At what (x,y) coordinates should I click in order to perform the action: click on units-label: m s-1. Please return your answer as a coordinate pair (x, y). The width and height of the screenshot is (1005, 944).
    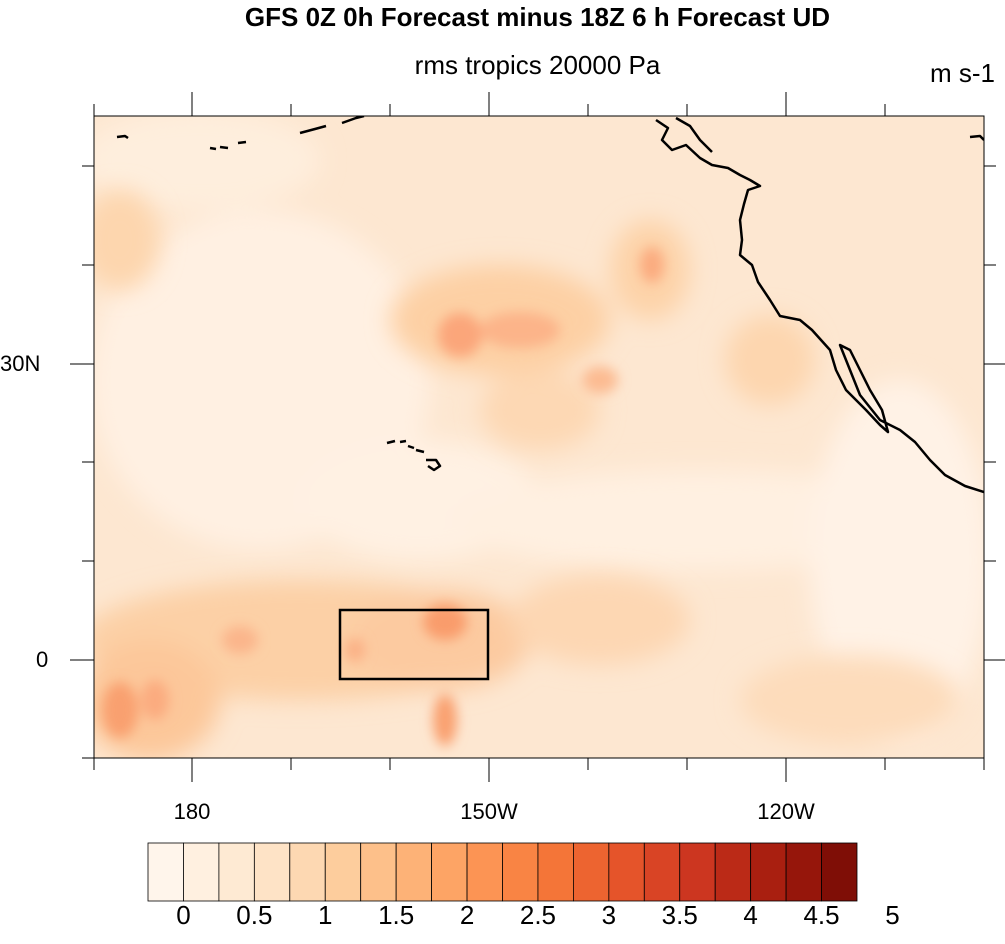
    Looking at the image, I should click on (962, 73).